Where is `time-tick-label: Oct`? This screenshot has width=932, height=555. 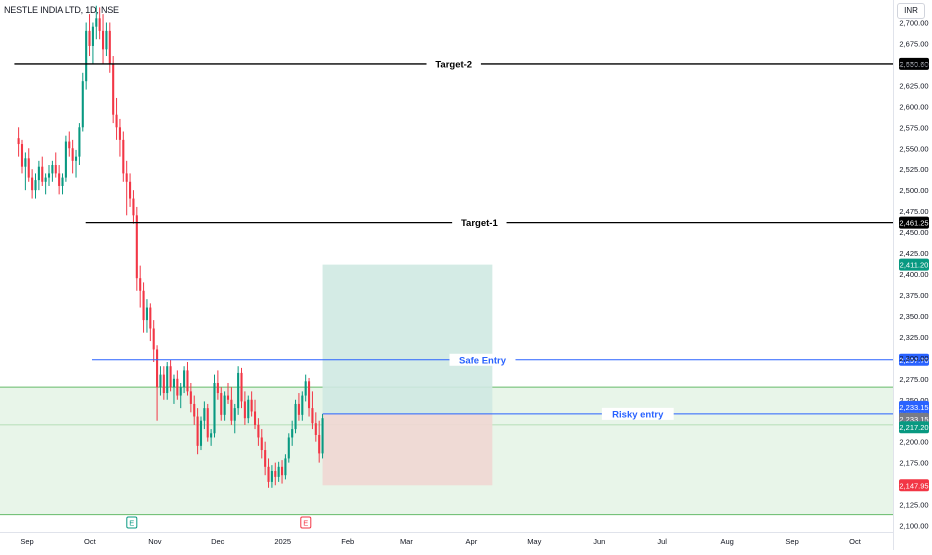
time-tick-label: Oct is located at coordinates (855, 541).